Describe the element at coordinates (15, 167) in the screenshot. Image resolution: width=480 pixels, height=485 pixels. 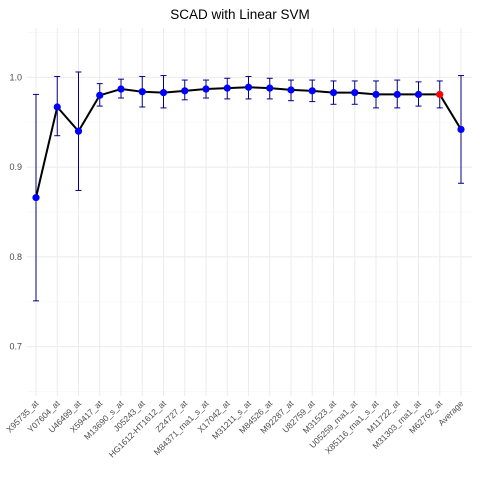
I see `y-tick-label: 0.9` at that location.